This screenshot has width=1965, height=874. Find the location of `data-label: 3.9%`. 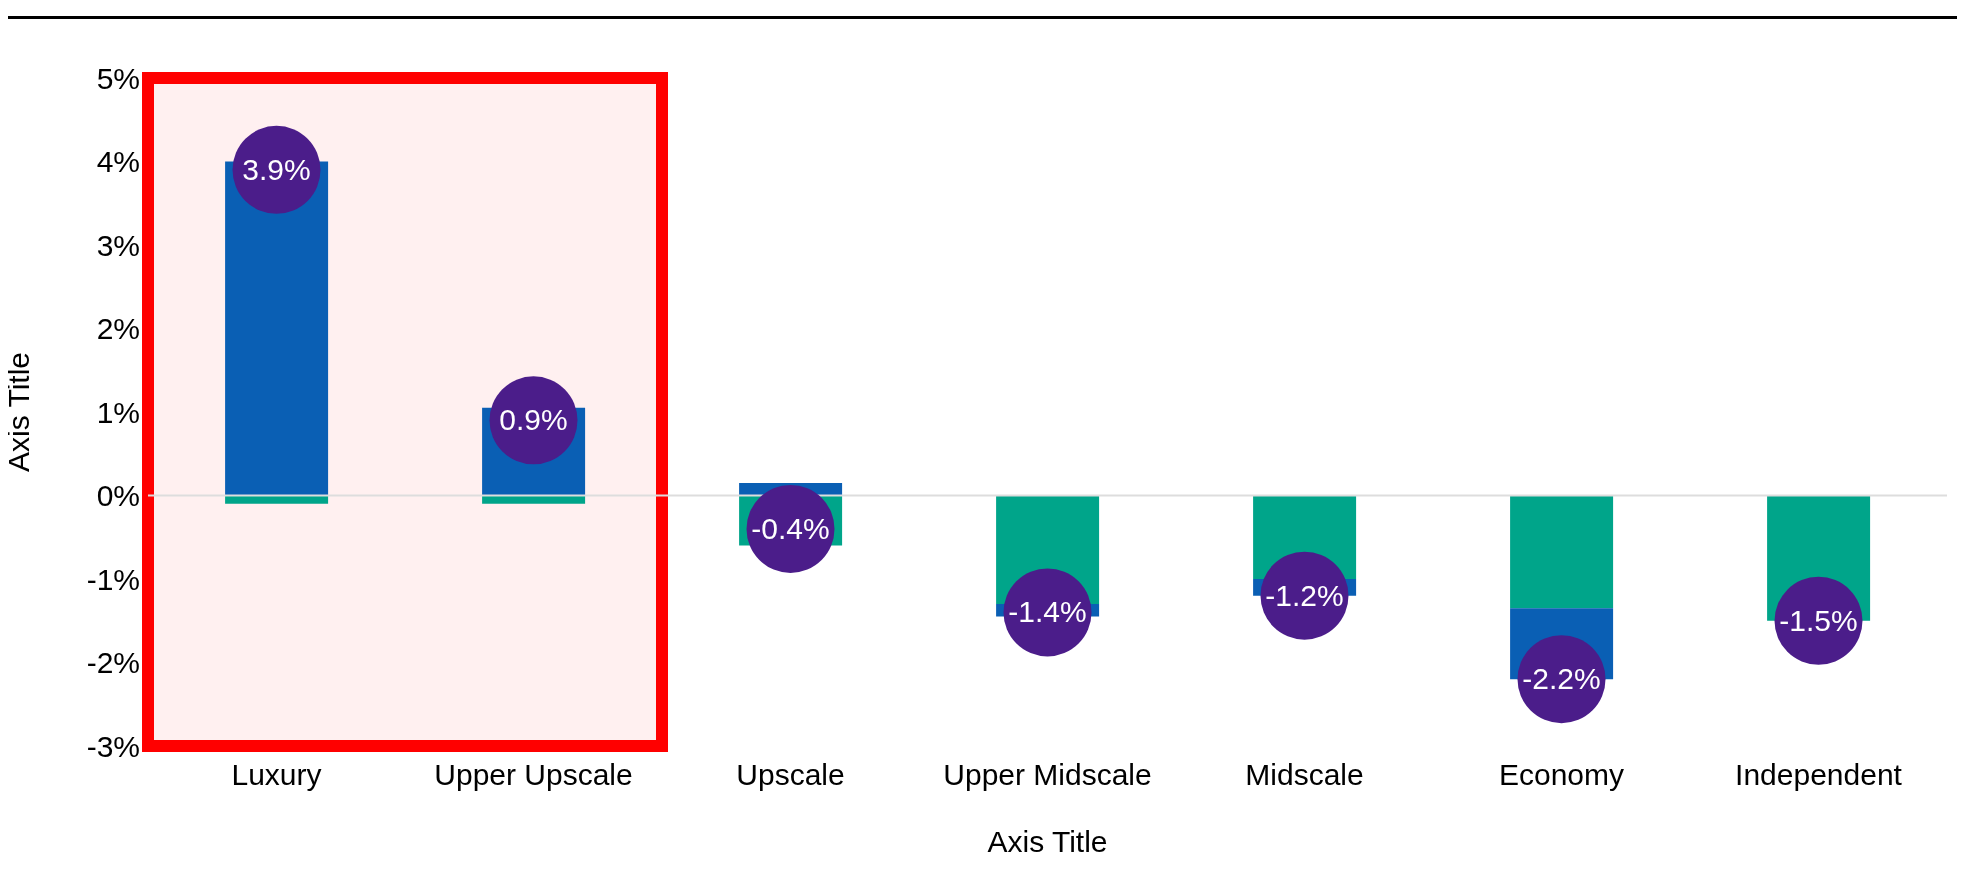

data-label: 3.9% is located at coordinates (276, 169).